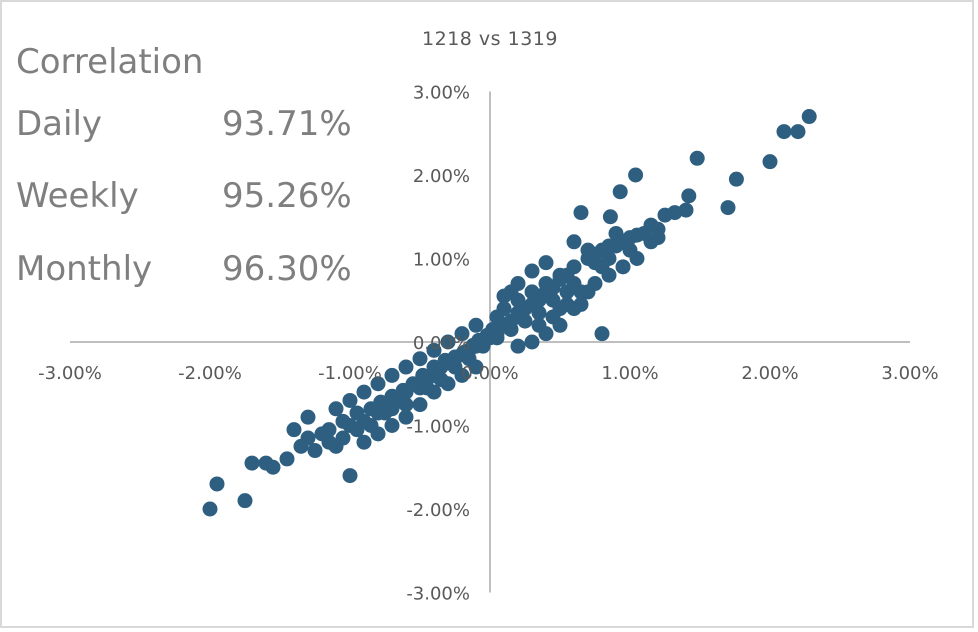 This screenshot has height=632, width=978. Describe the element at coordinates (441, 93) in the screenshot. I see `y-tick-label: 3.00%` at that location.